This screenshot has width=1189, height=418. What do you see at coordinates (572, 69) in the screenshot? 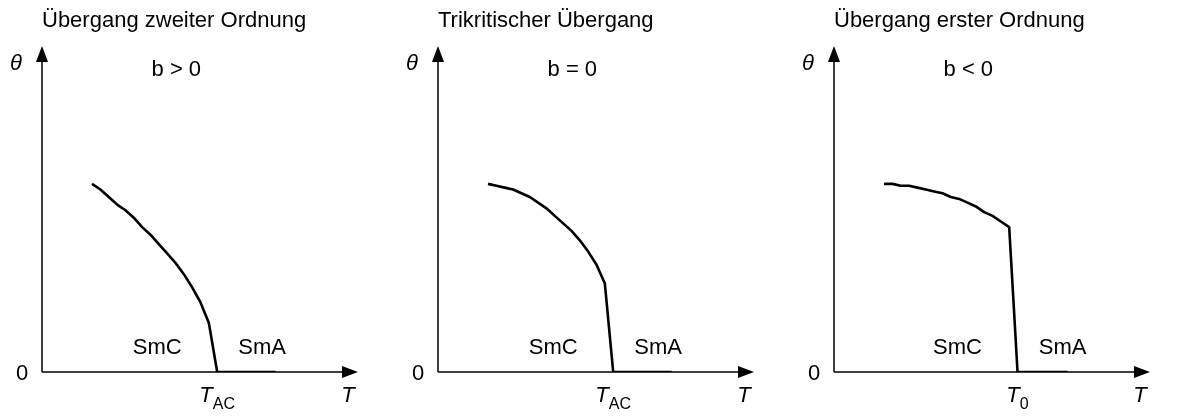
I see `text: b = 0` at bounding box center [572, 69].